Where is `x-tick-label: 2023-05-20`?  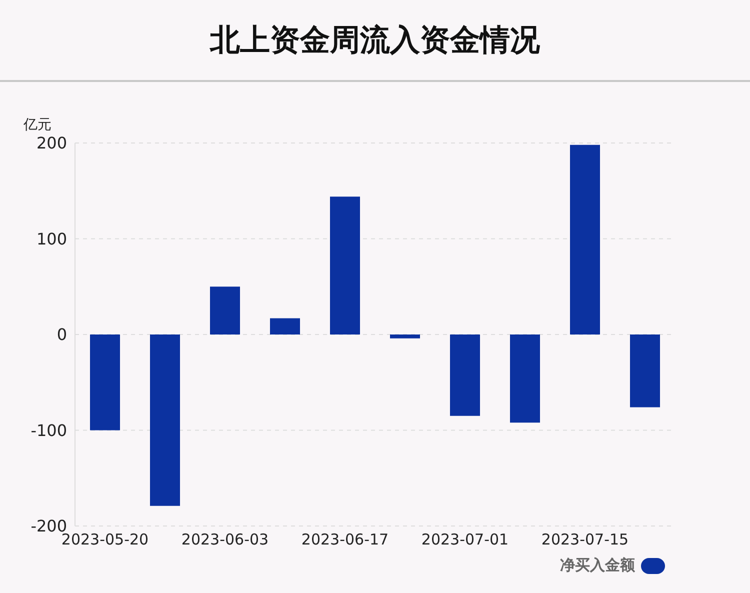 x-tick-label: 2023-05-20 is located at coordinates (105, 539).